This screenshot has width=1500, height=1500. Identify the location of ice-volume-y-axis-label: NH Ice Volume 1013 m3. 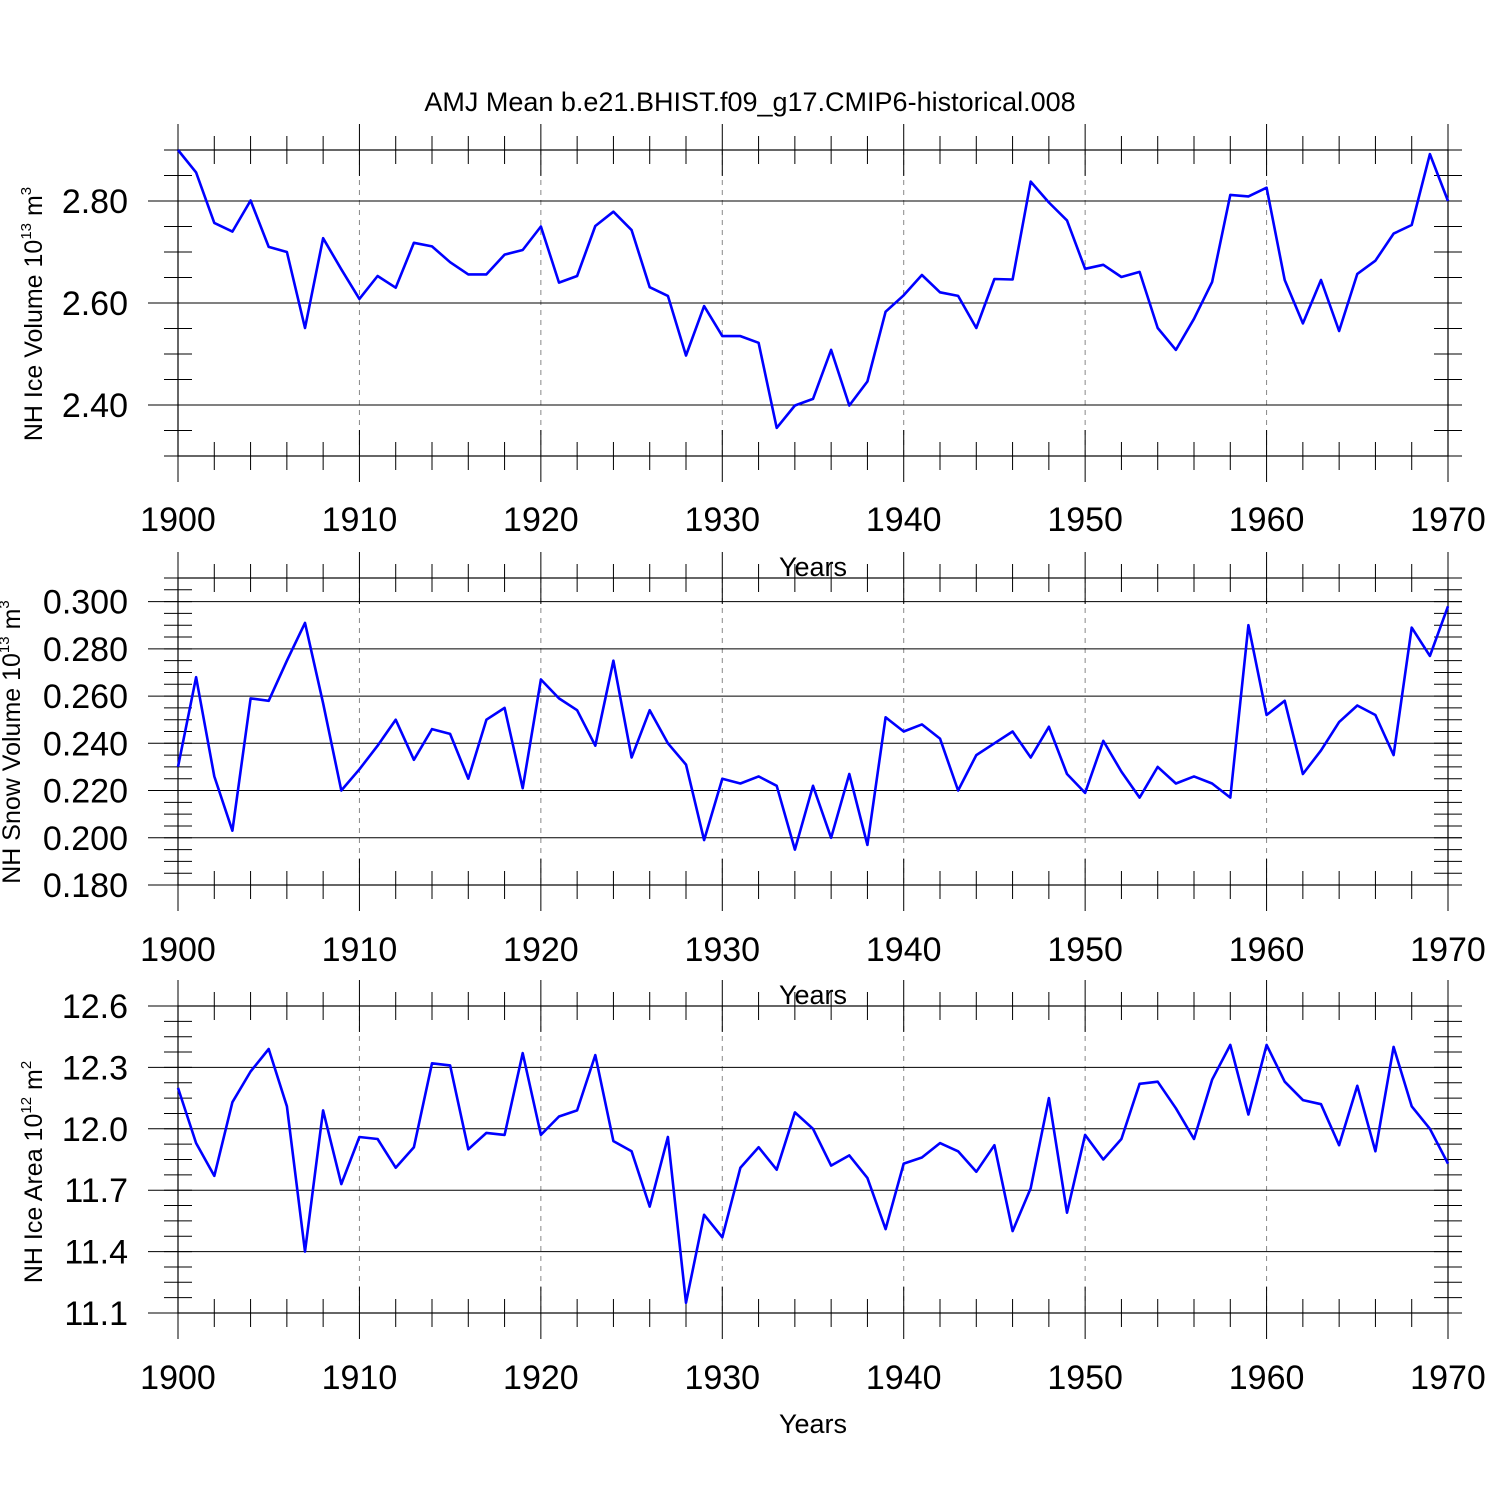
(33, 314).